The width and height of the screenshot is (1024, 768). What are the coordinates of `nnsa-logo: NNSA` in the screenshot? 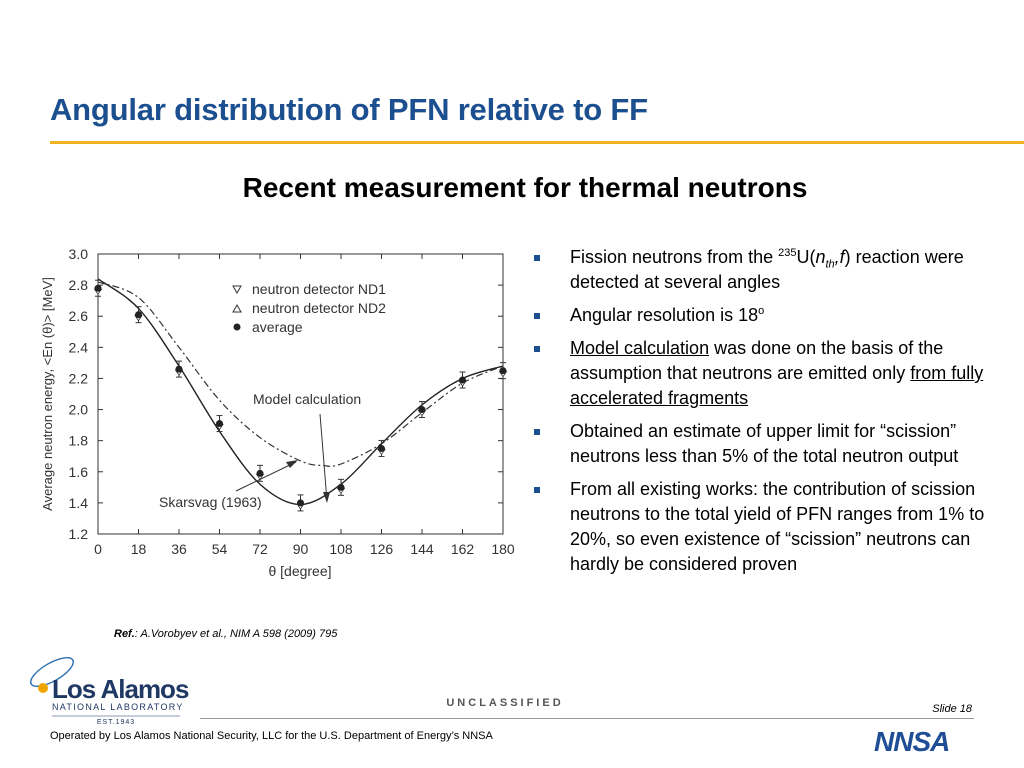 It's located at (912, 741).